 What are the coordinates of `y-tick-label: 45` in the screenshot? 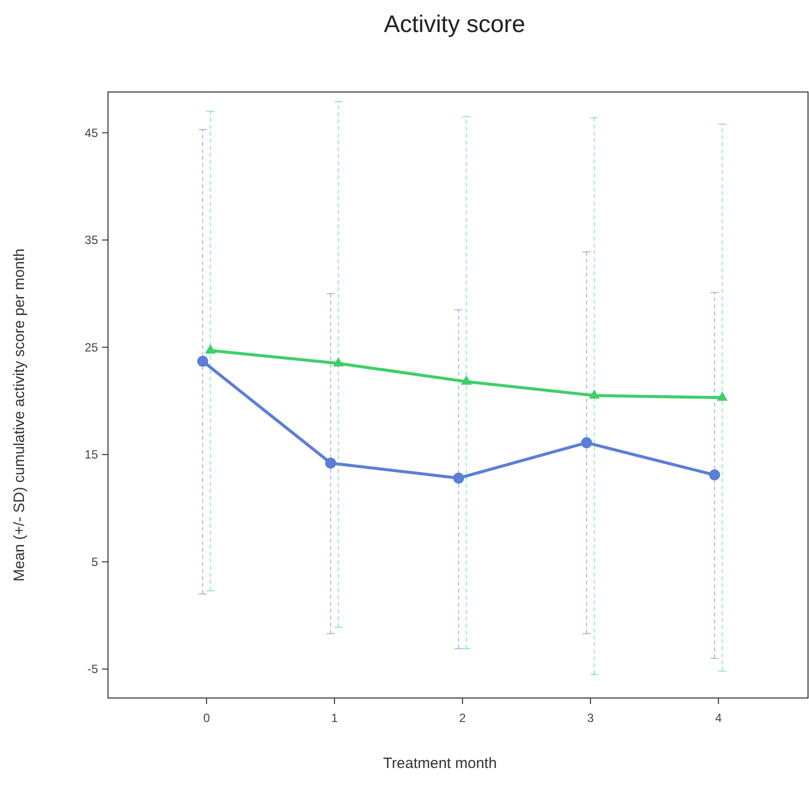 It's located at (91, 133).